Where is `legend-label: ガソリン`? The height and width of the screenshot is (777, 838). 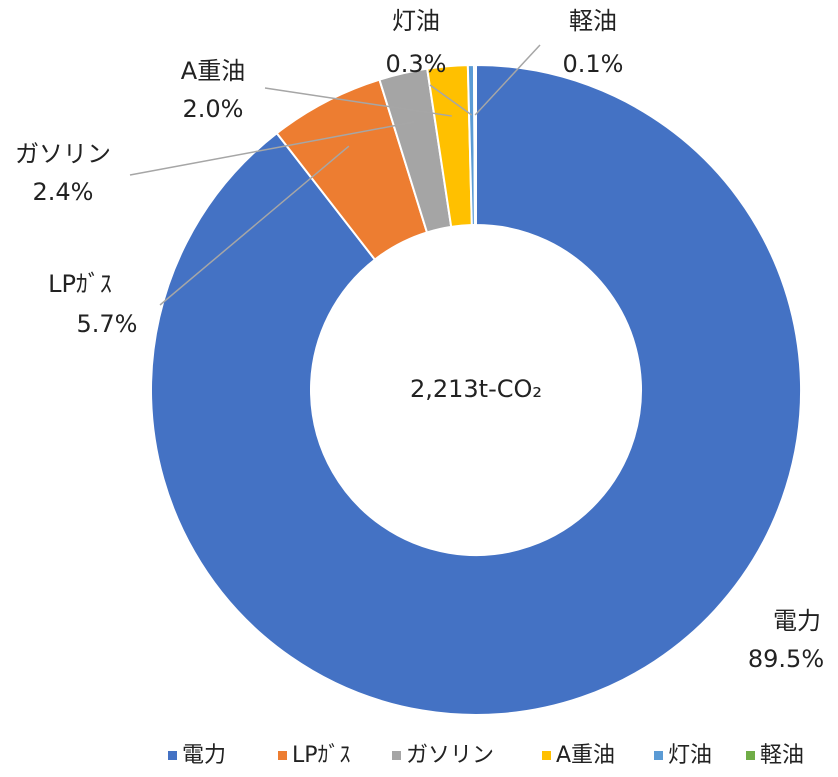 legend-label: ガソリン is located at coordinates (450, 755).